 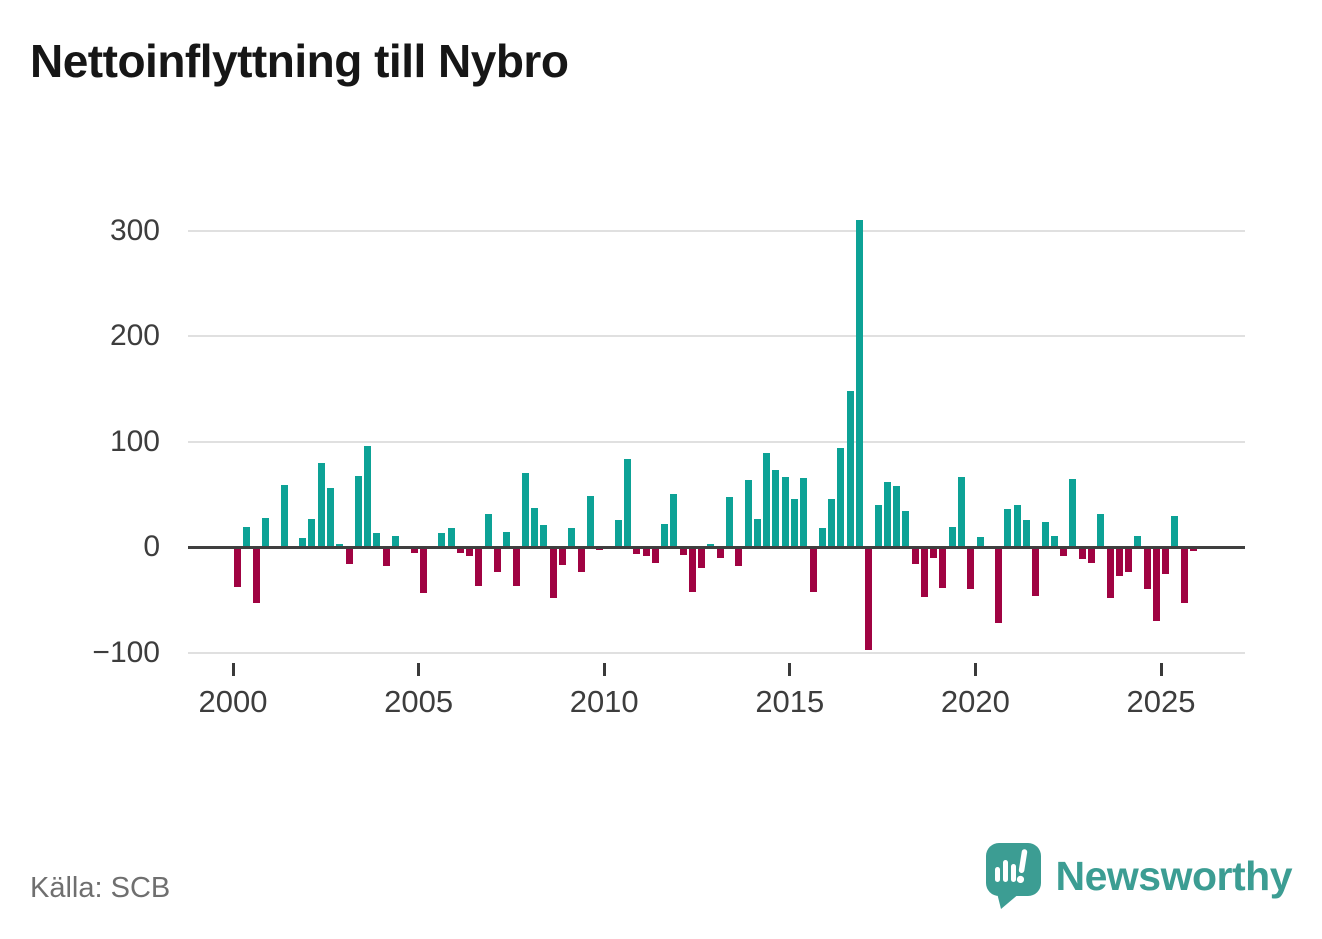 What do you see at coordinates (1174, 875) in the screenshot?
I see `newsworthy-logo-text: Newsworthy` at bounding box center [1174, 875].